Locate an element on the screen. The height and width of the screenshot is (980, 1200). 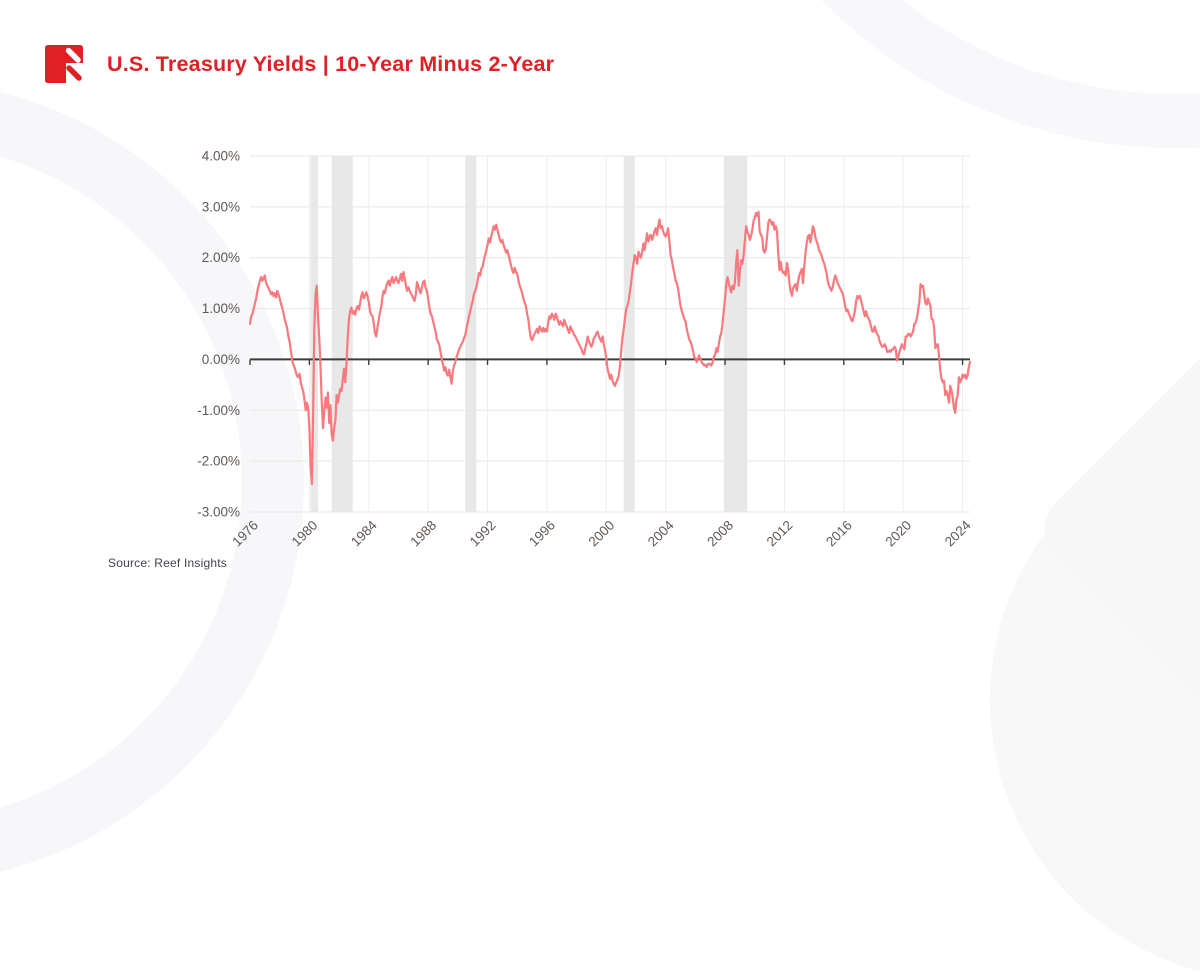
x-axis-tick-label: 2016 is located at coordinates (839, 534).